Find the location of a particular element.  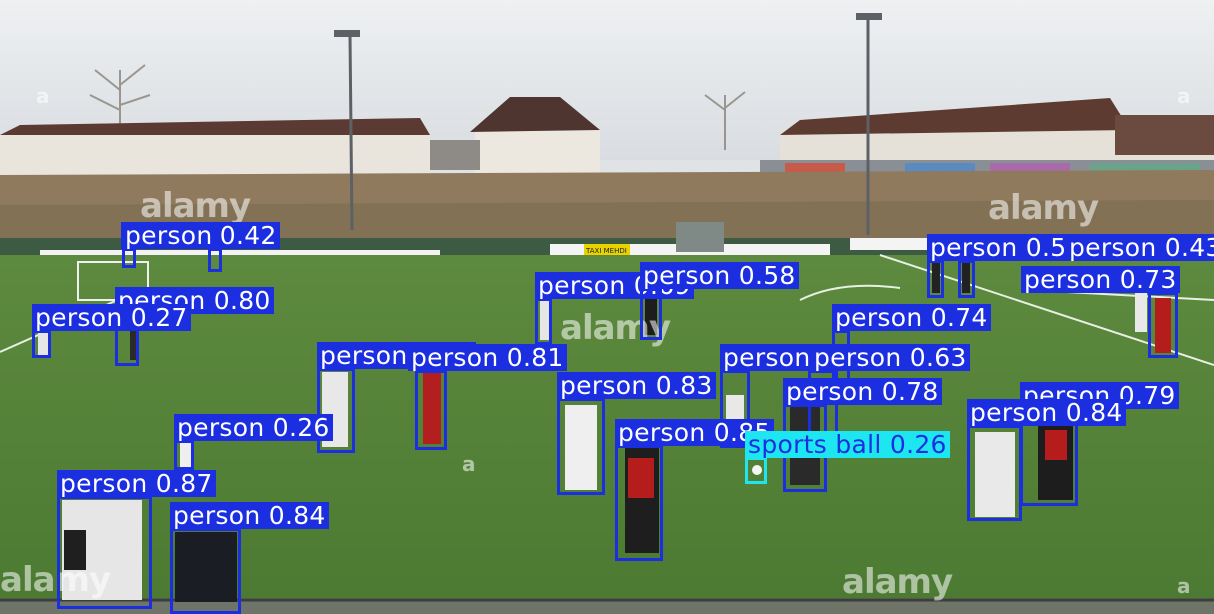

detection-box: person 0.57 is located at coordinates (1006, 266).